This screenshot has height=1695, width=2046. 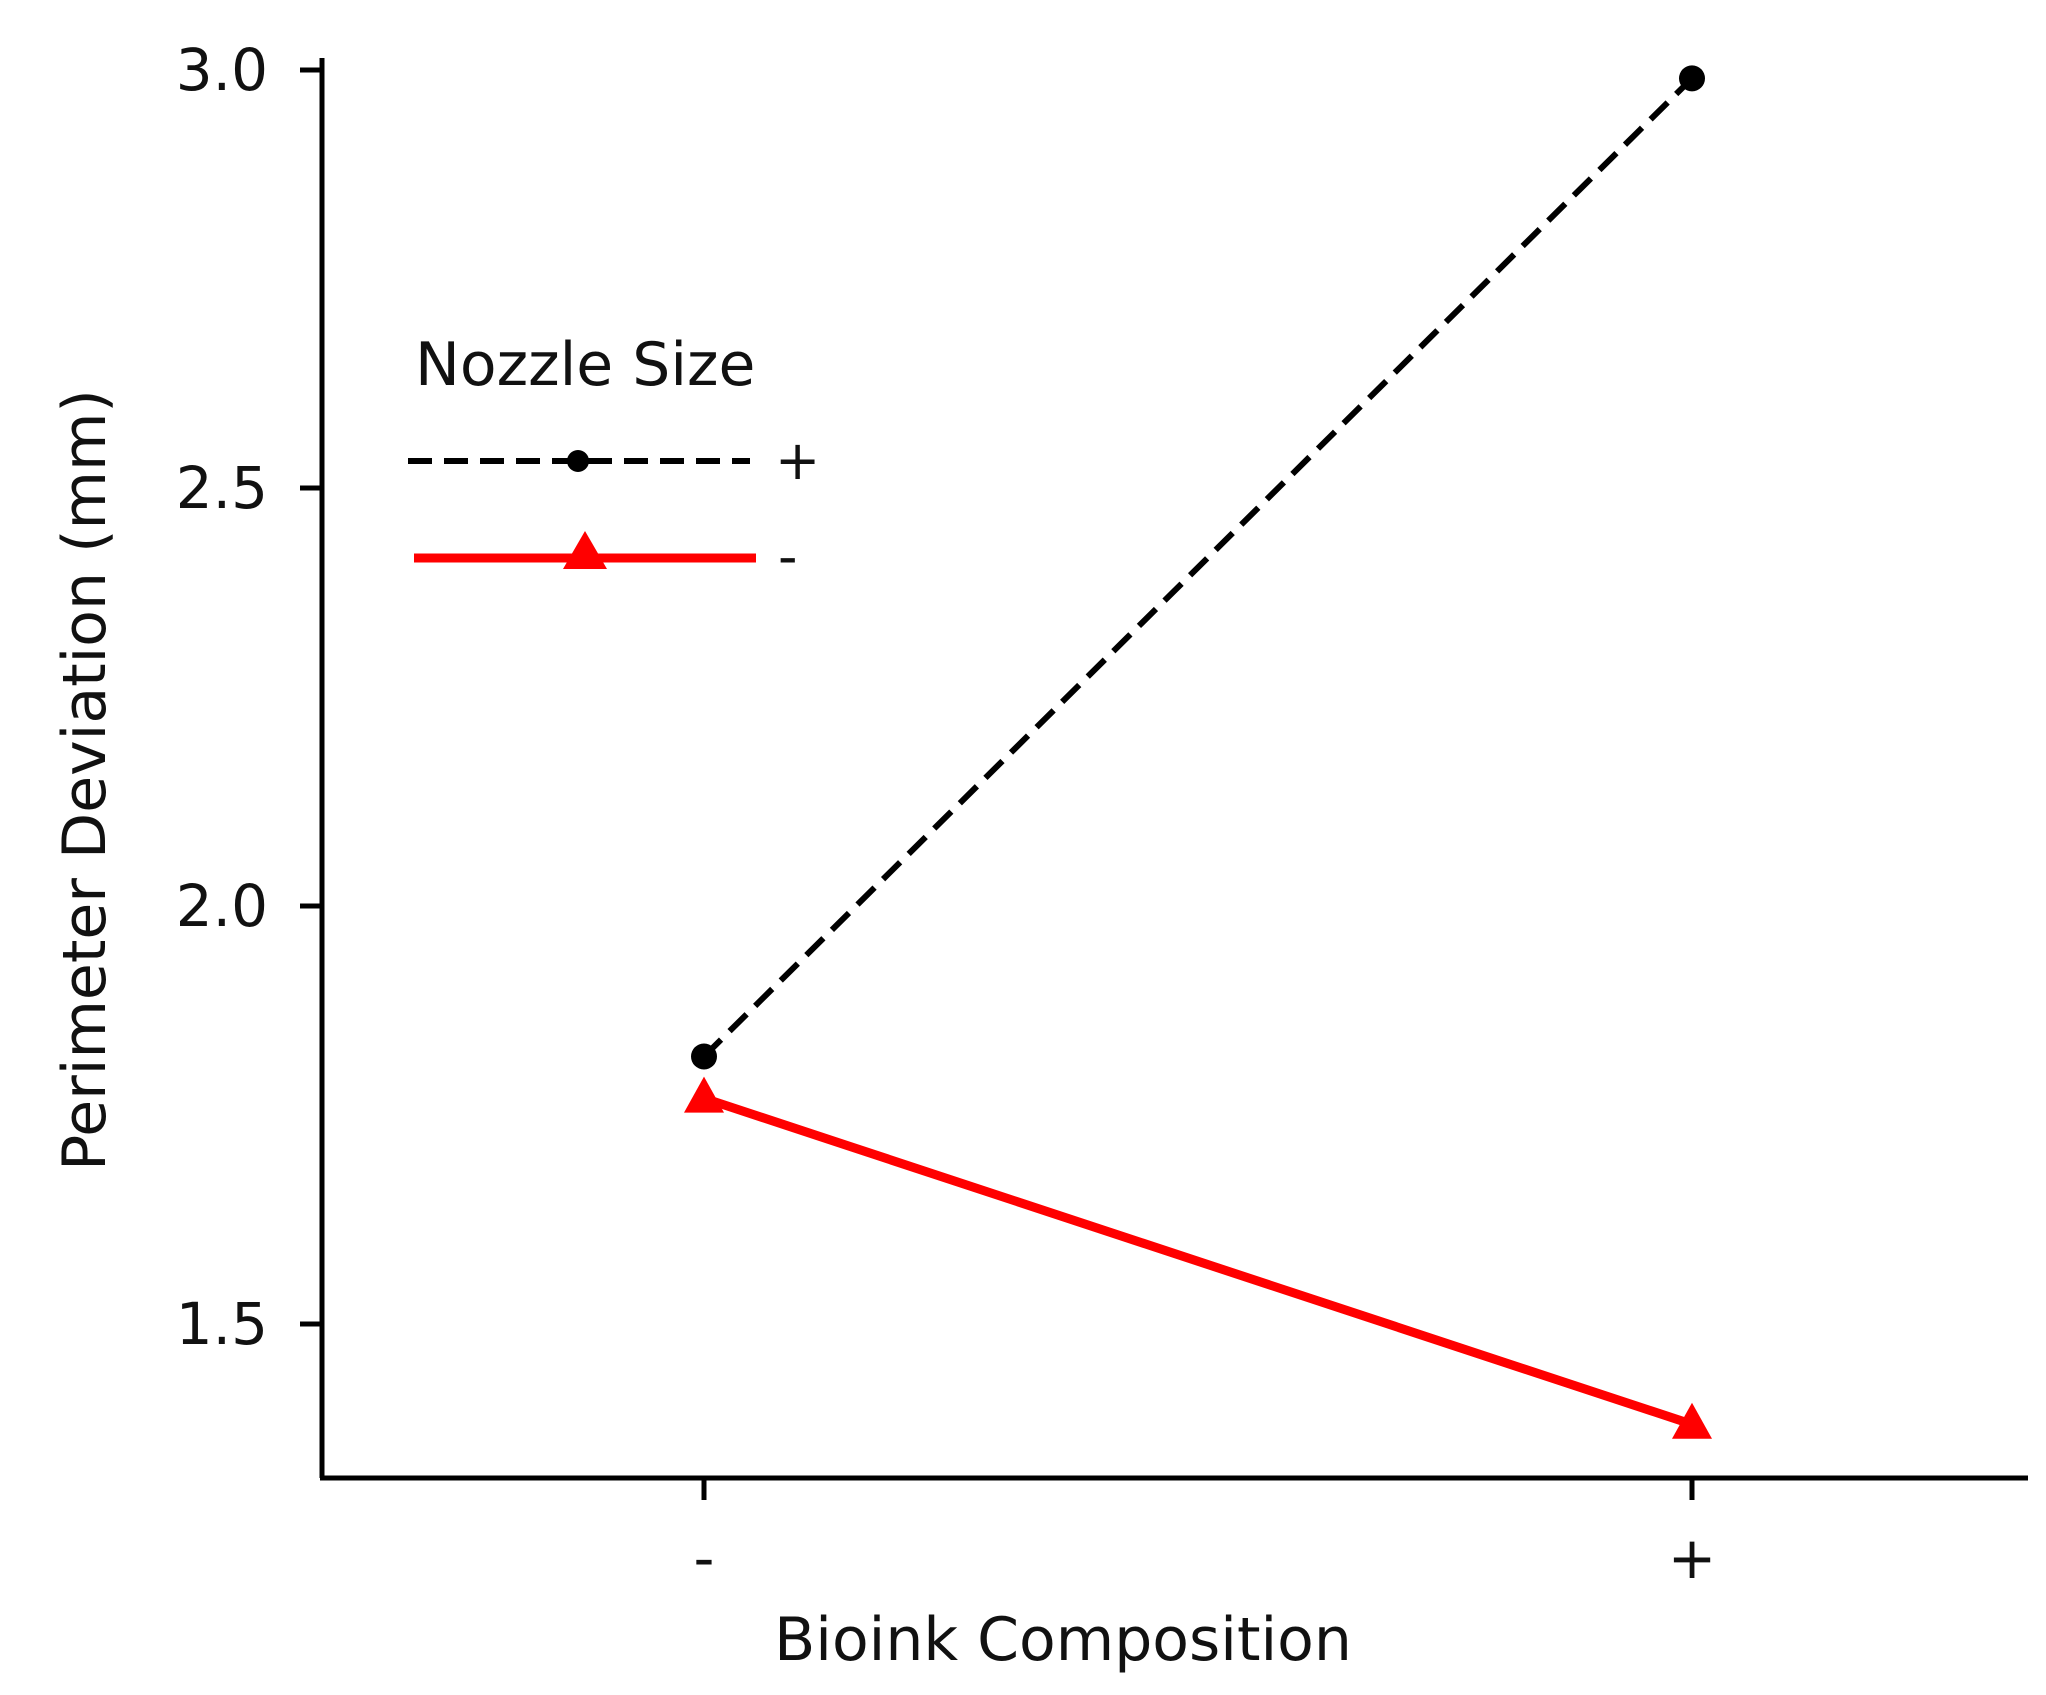 I want to click on y-tick-label: 1.5, so click(x=222, y=1324).